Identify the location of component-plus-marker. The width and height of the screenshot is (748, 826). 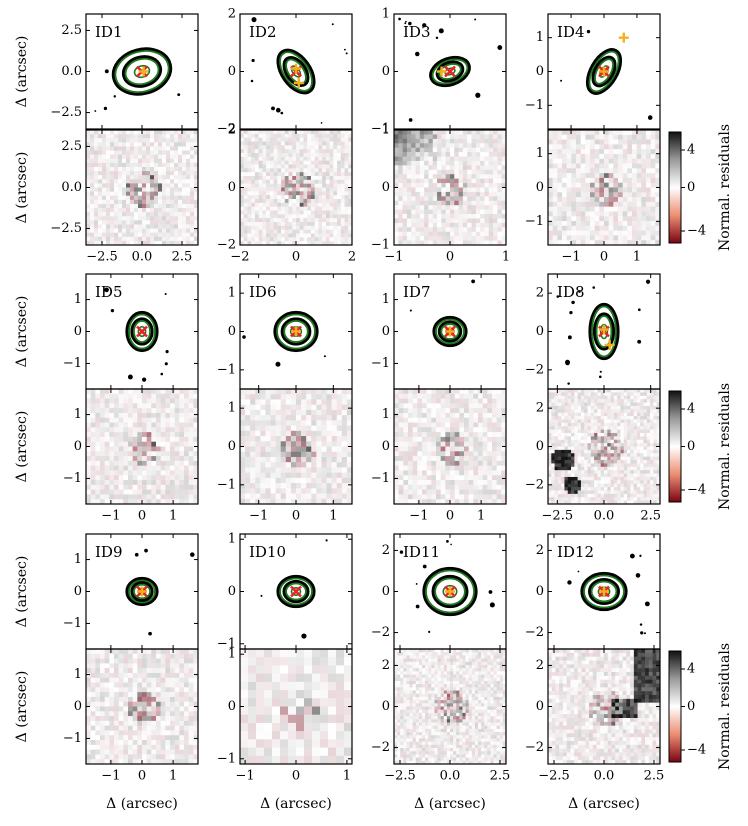
(609, 344).